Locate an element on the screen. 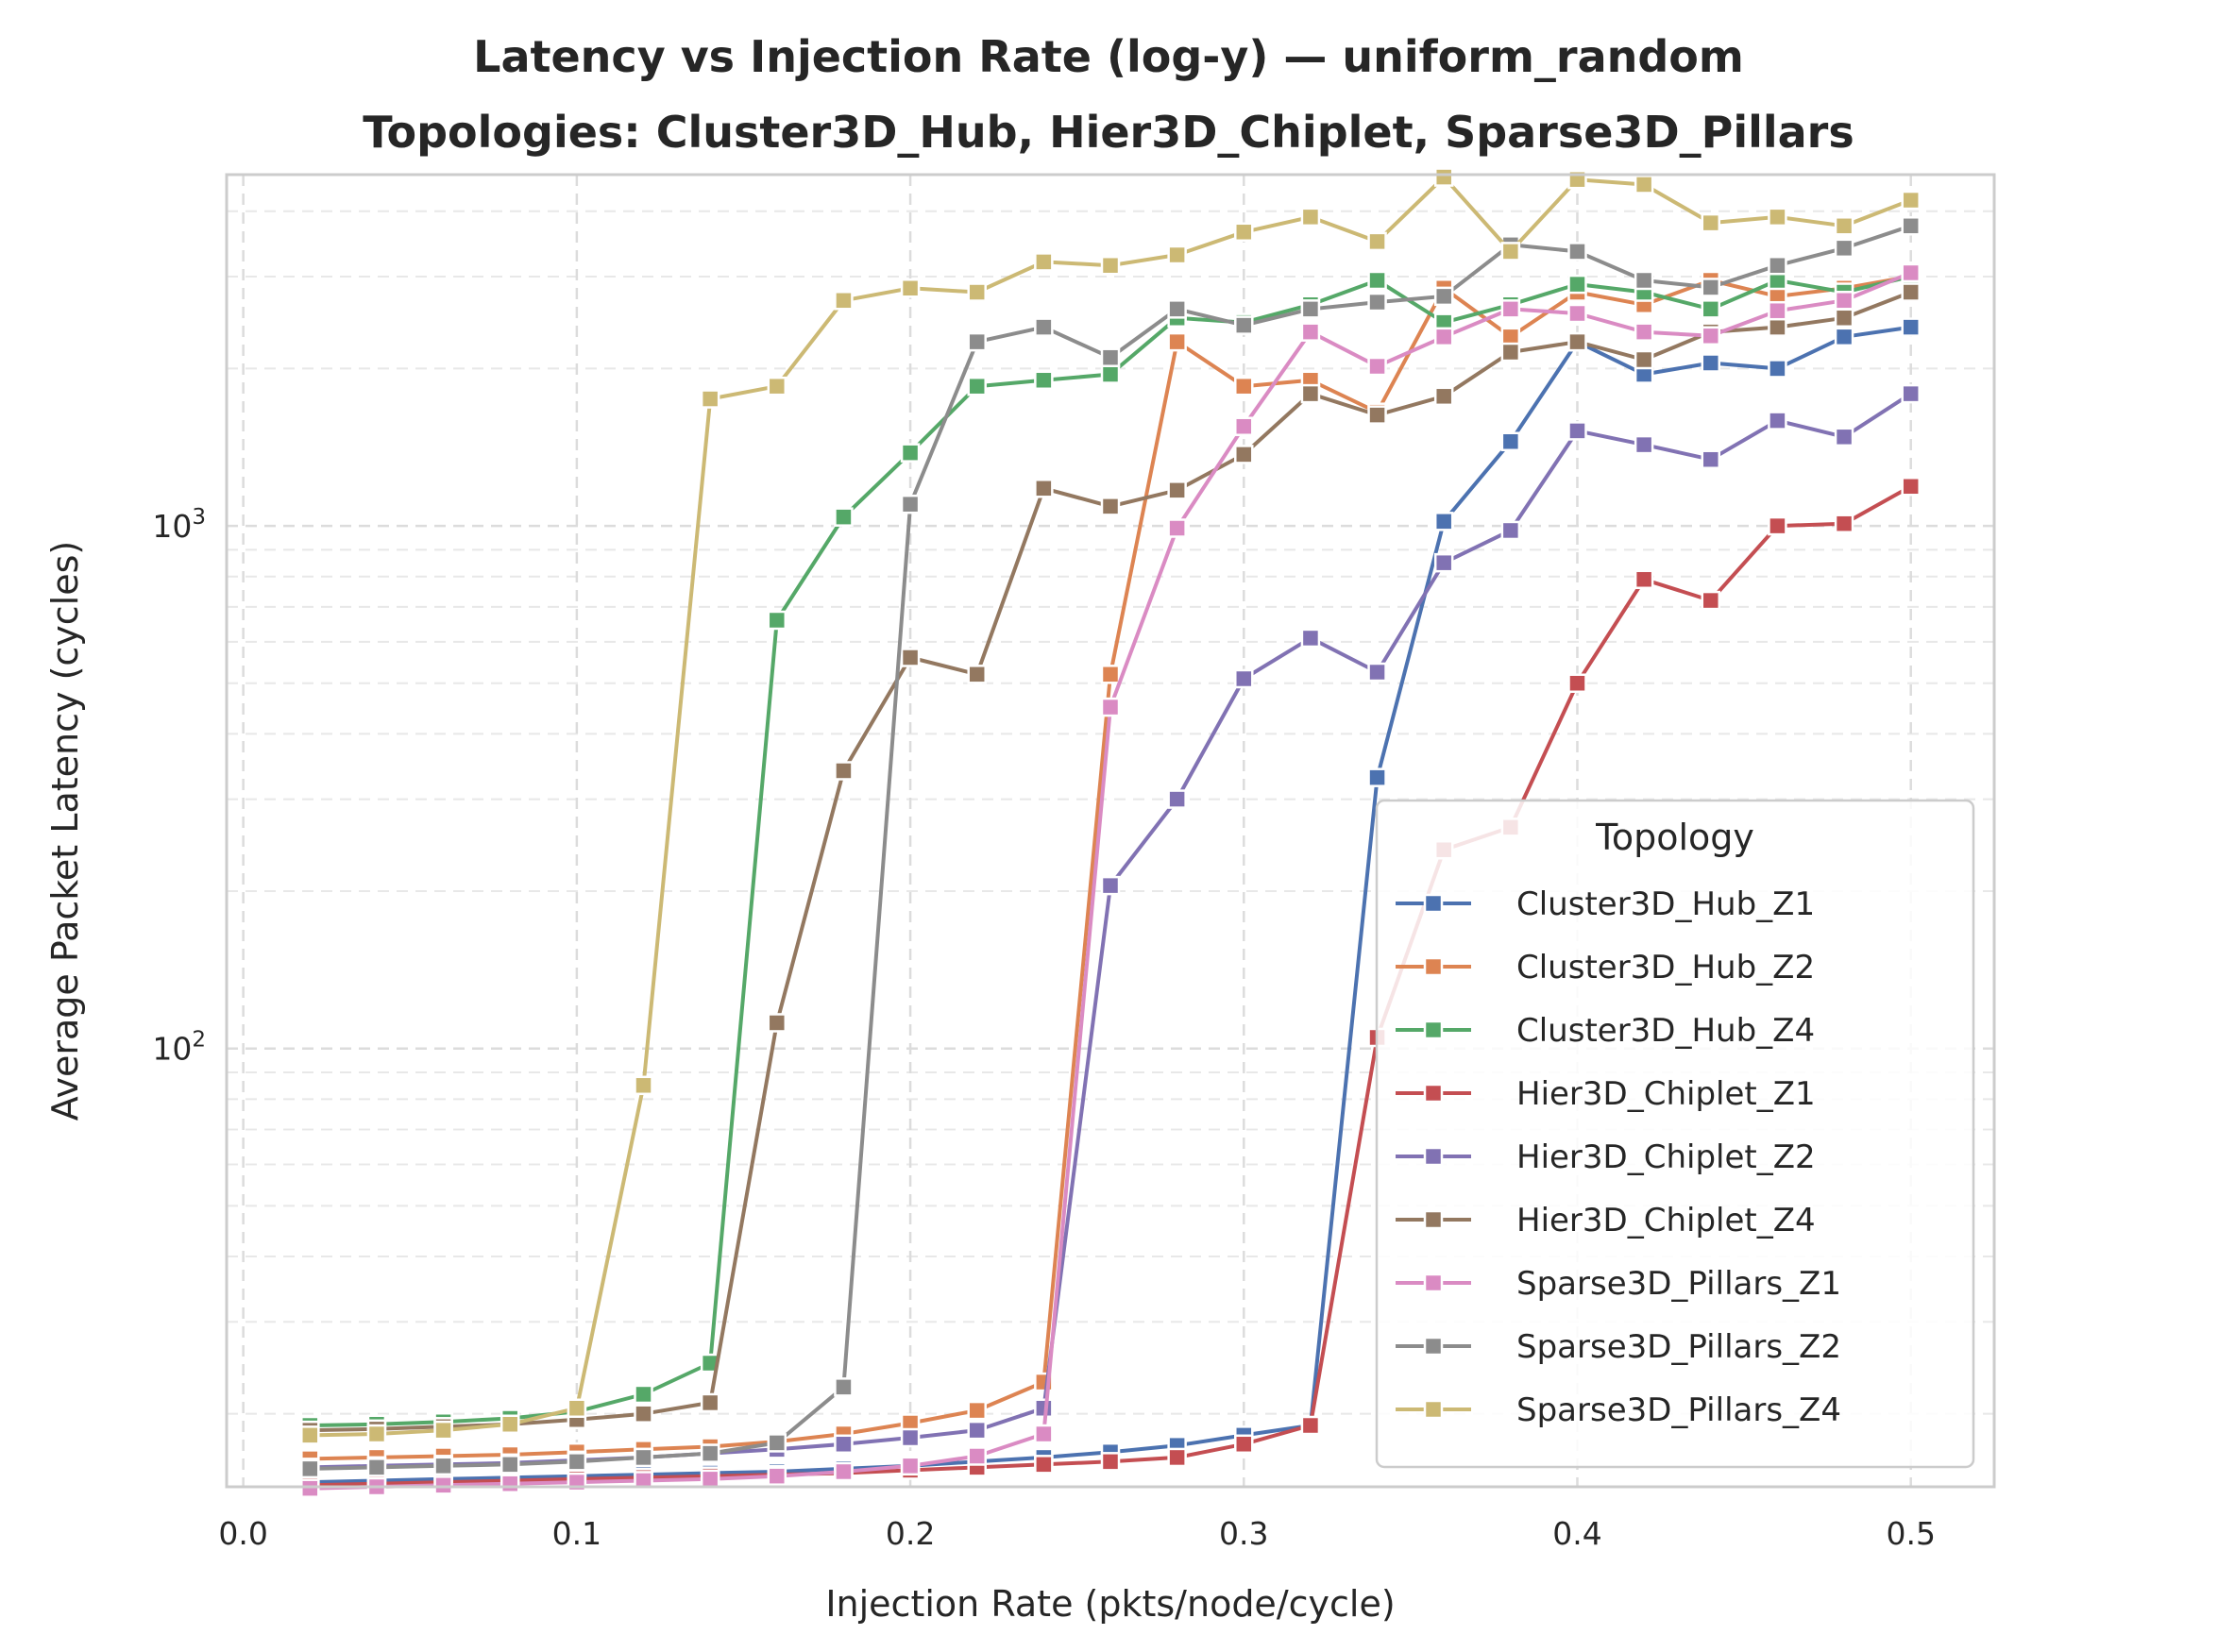 The height and width of the screenshot is (1652, 2218). legend-label: Cluster3D_Hub_Z2 is located at coordinates (1665, 967).